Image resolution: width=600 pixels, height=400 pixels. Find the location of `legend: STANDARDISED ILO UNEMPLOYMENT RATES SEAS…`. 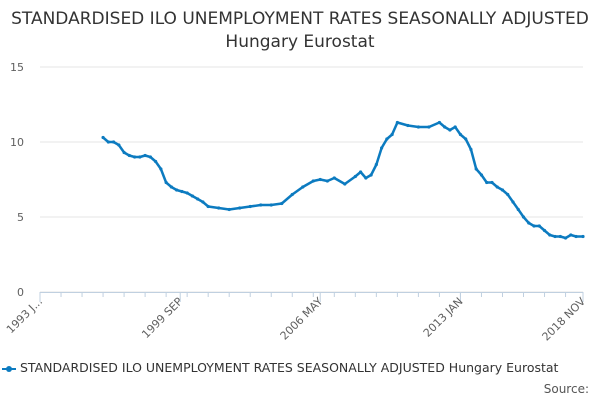

legend: STANDARDISED ILO UNEMPLOYMENT RATES SEAS… is located at coordinates (300, 367).